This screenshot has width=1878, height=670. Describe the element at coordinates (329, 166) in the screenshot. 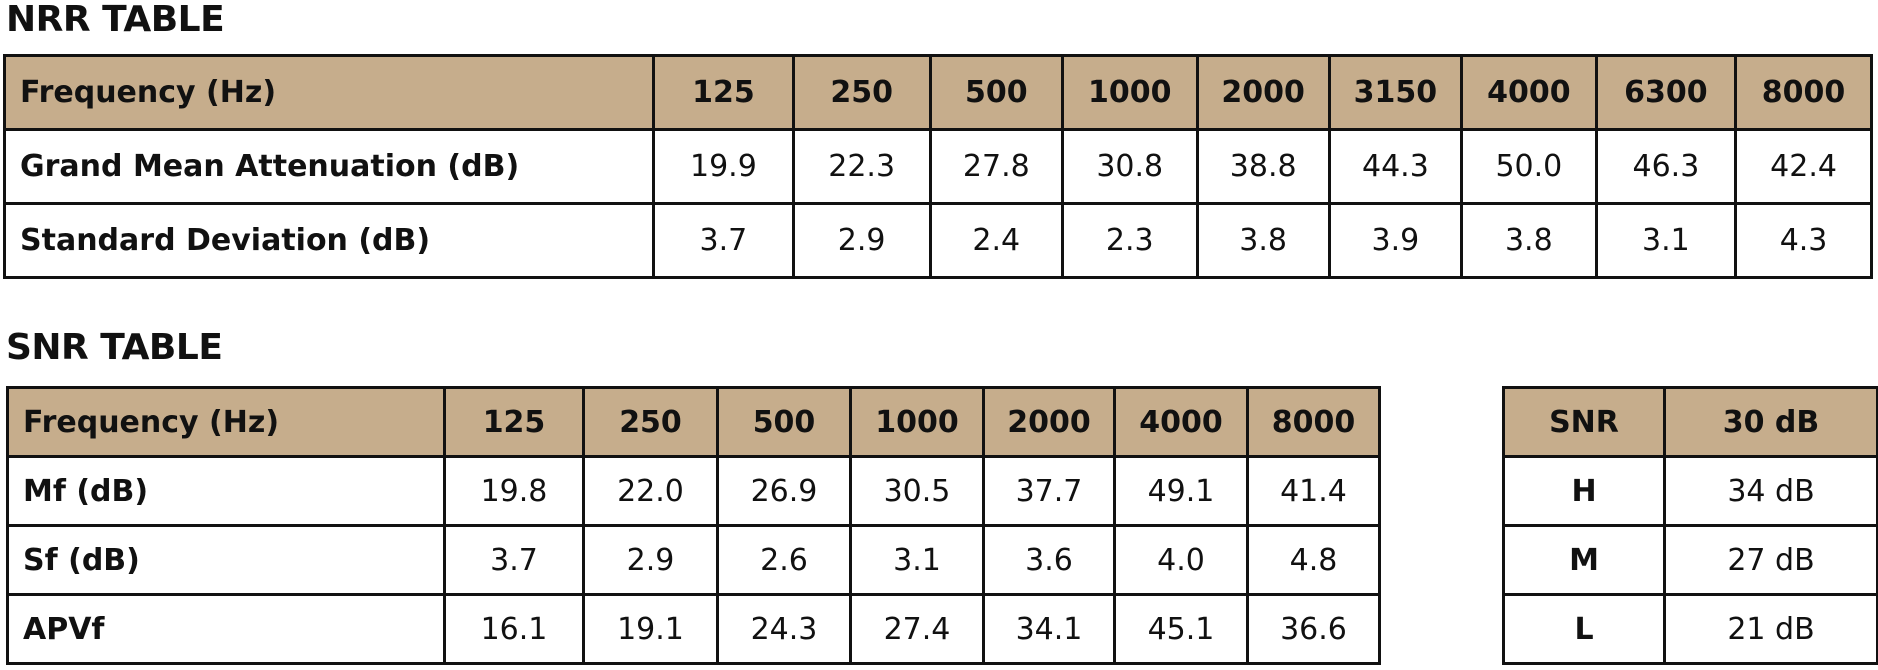

I see `nrr-row-label: Grand Mean Attenuation (dB)` at that location.